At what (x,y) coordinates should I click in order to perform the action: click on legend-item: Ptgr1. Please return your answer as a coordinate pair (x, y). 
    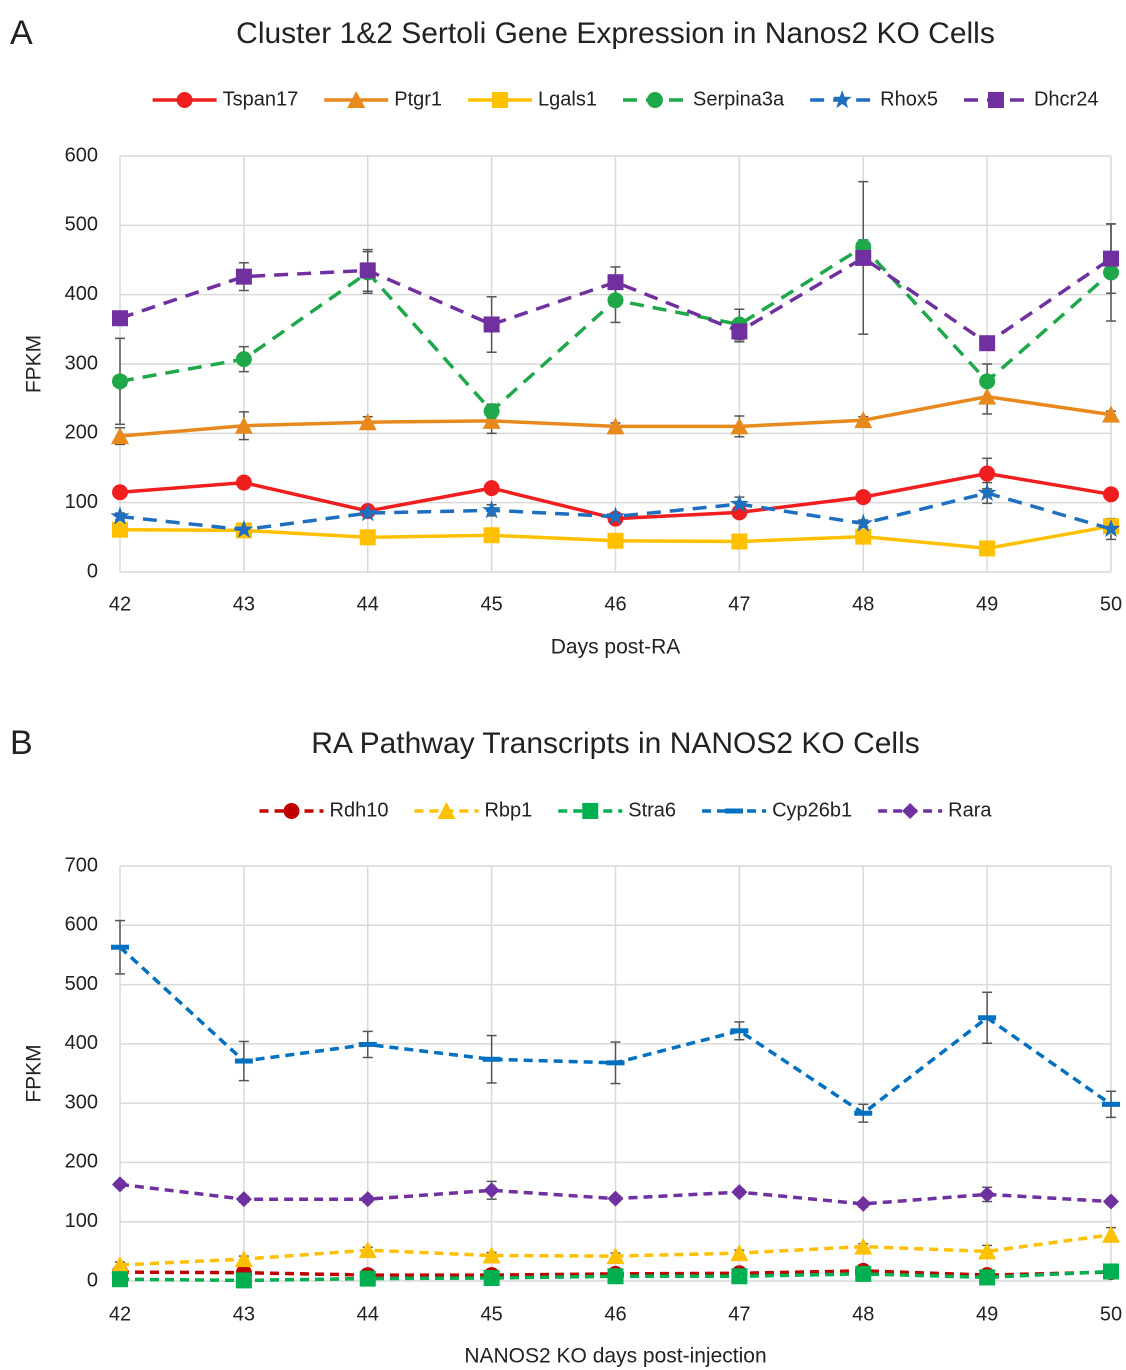
    Looking at the image, I should click on (383, 99).